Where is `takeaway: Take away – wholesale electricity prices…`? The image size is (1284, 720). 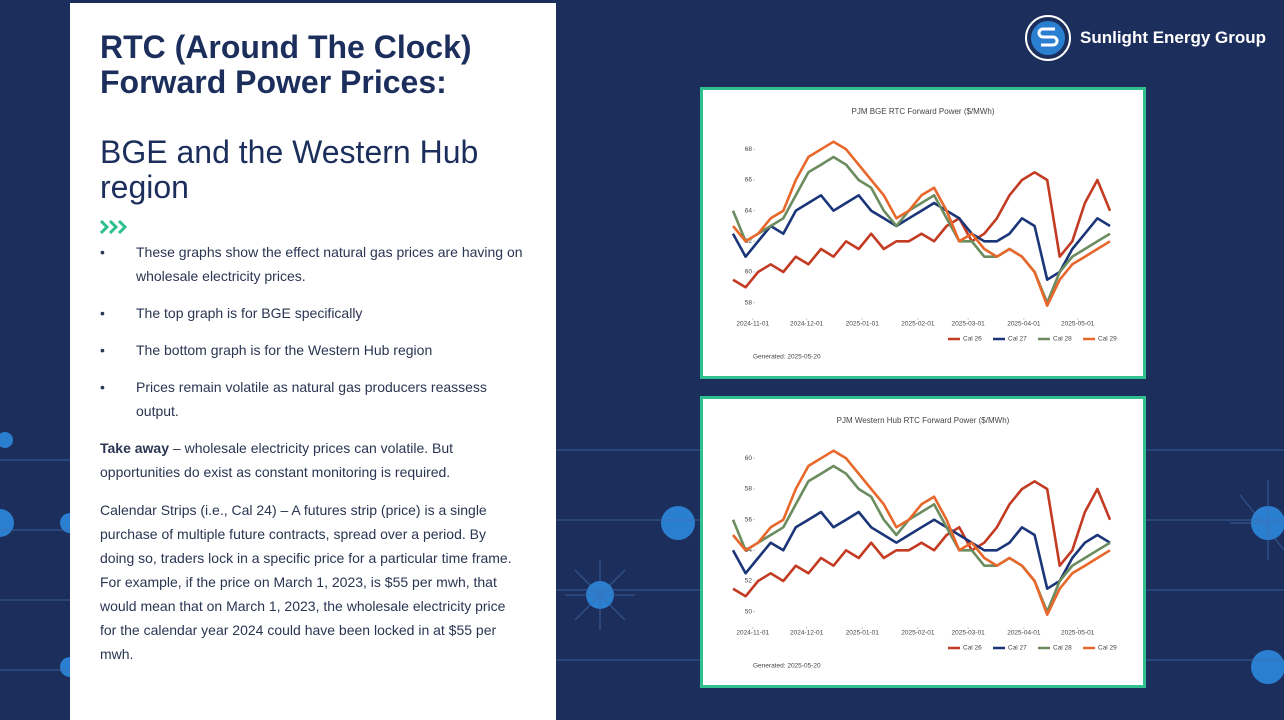 takeaway: Take away – wholesale electricity prices… is located at coordinates (310, 460).